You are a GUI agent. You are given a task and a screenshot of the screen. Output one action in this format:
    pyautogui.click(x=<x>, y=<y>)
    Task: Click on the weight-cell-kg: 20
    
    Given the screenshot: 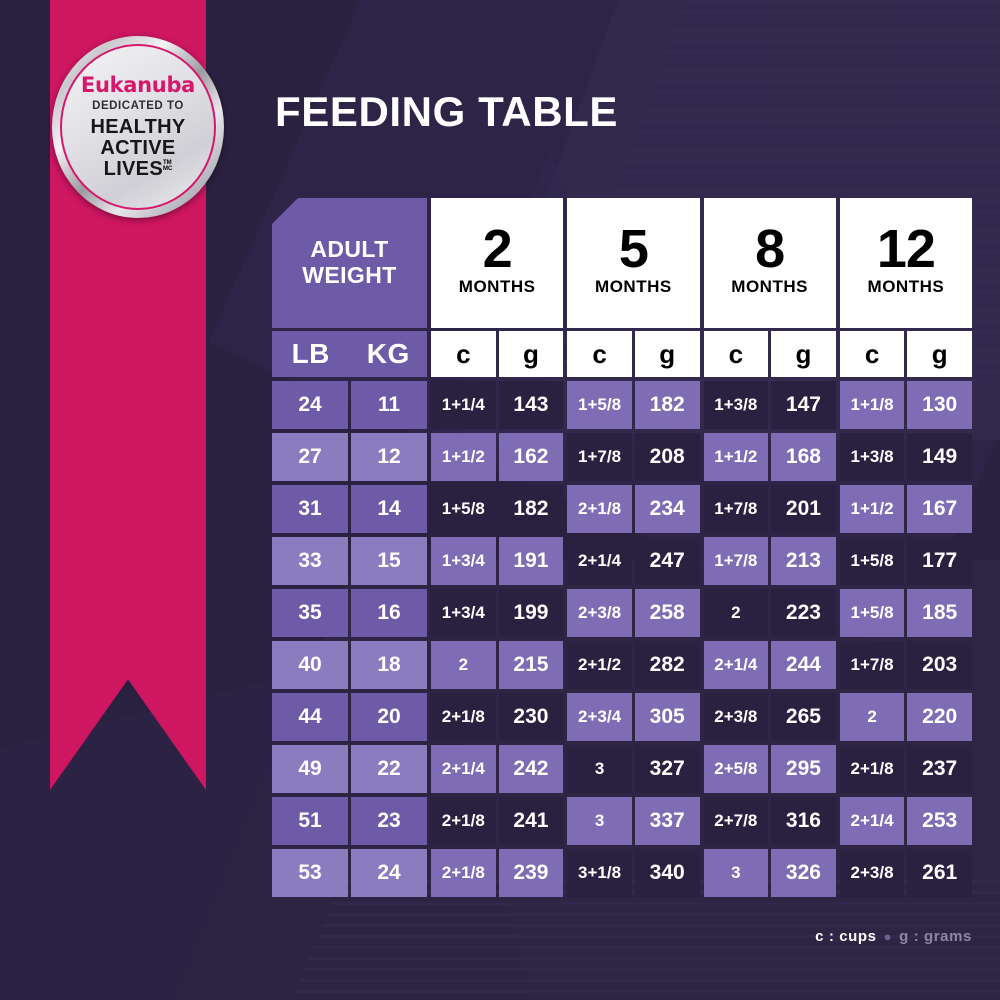 What is the action you would take?
    pyautogui.click(x=389, y=717)
    